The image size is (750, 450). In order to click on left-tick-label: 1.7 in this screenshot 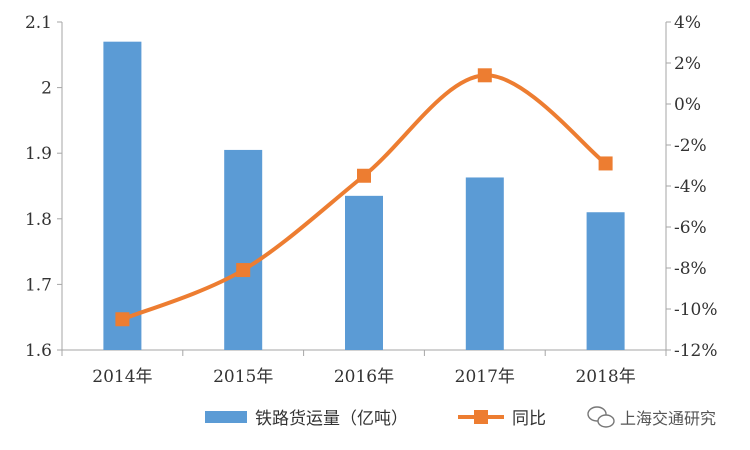, I will do `click(38, 285)`.